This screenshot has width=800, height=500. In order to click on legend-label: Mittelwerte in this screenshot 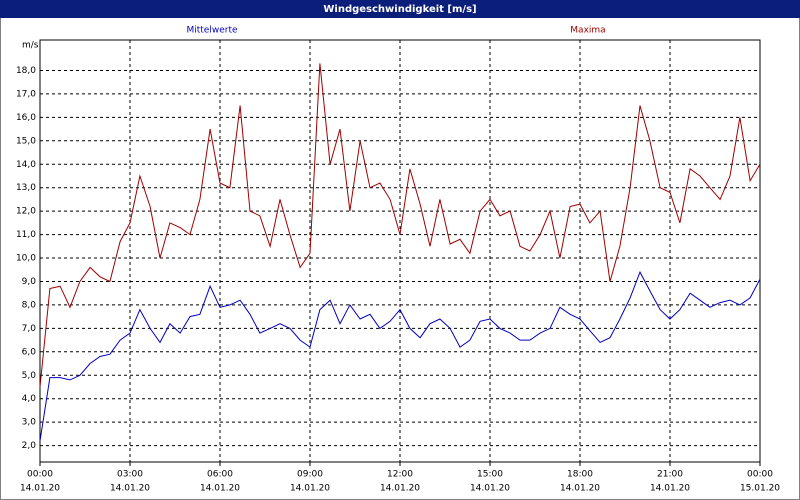, I will do `click(211, 31)`.